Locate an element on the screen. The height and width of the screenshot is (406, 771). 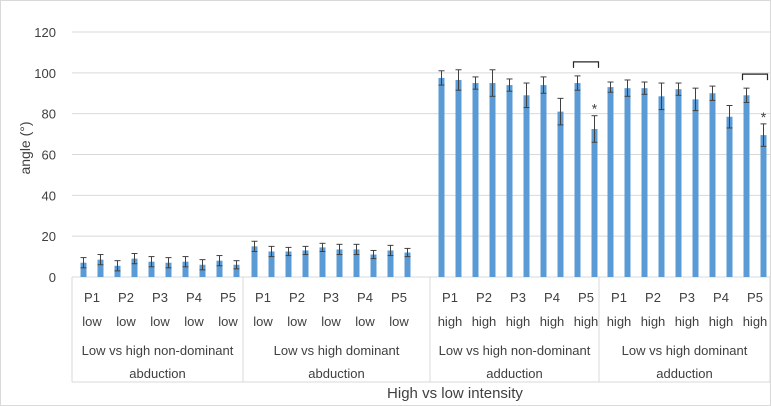
y-tick-label: 20 is located at coordinates (49, 236).